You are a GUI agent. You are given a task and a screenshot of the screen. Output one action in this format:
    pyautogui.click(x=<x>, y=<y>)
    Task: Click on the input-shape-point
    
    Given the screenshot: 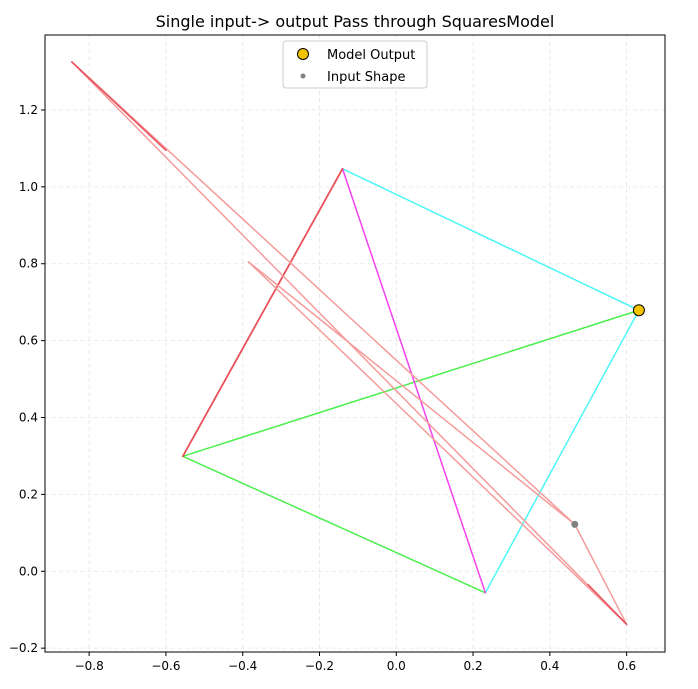 What is the action you would take?
    pyautogui.click(x=575, y=524)
    